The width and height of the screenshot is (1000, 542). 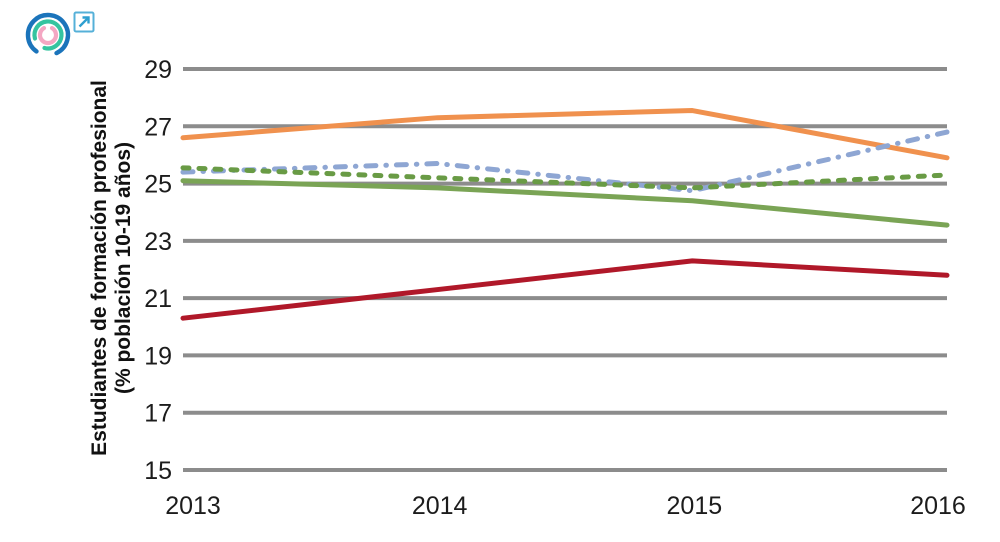 I want to click on dark-red-solid-line, so click(x=565, y=289).